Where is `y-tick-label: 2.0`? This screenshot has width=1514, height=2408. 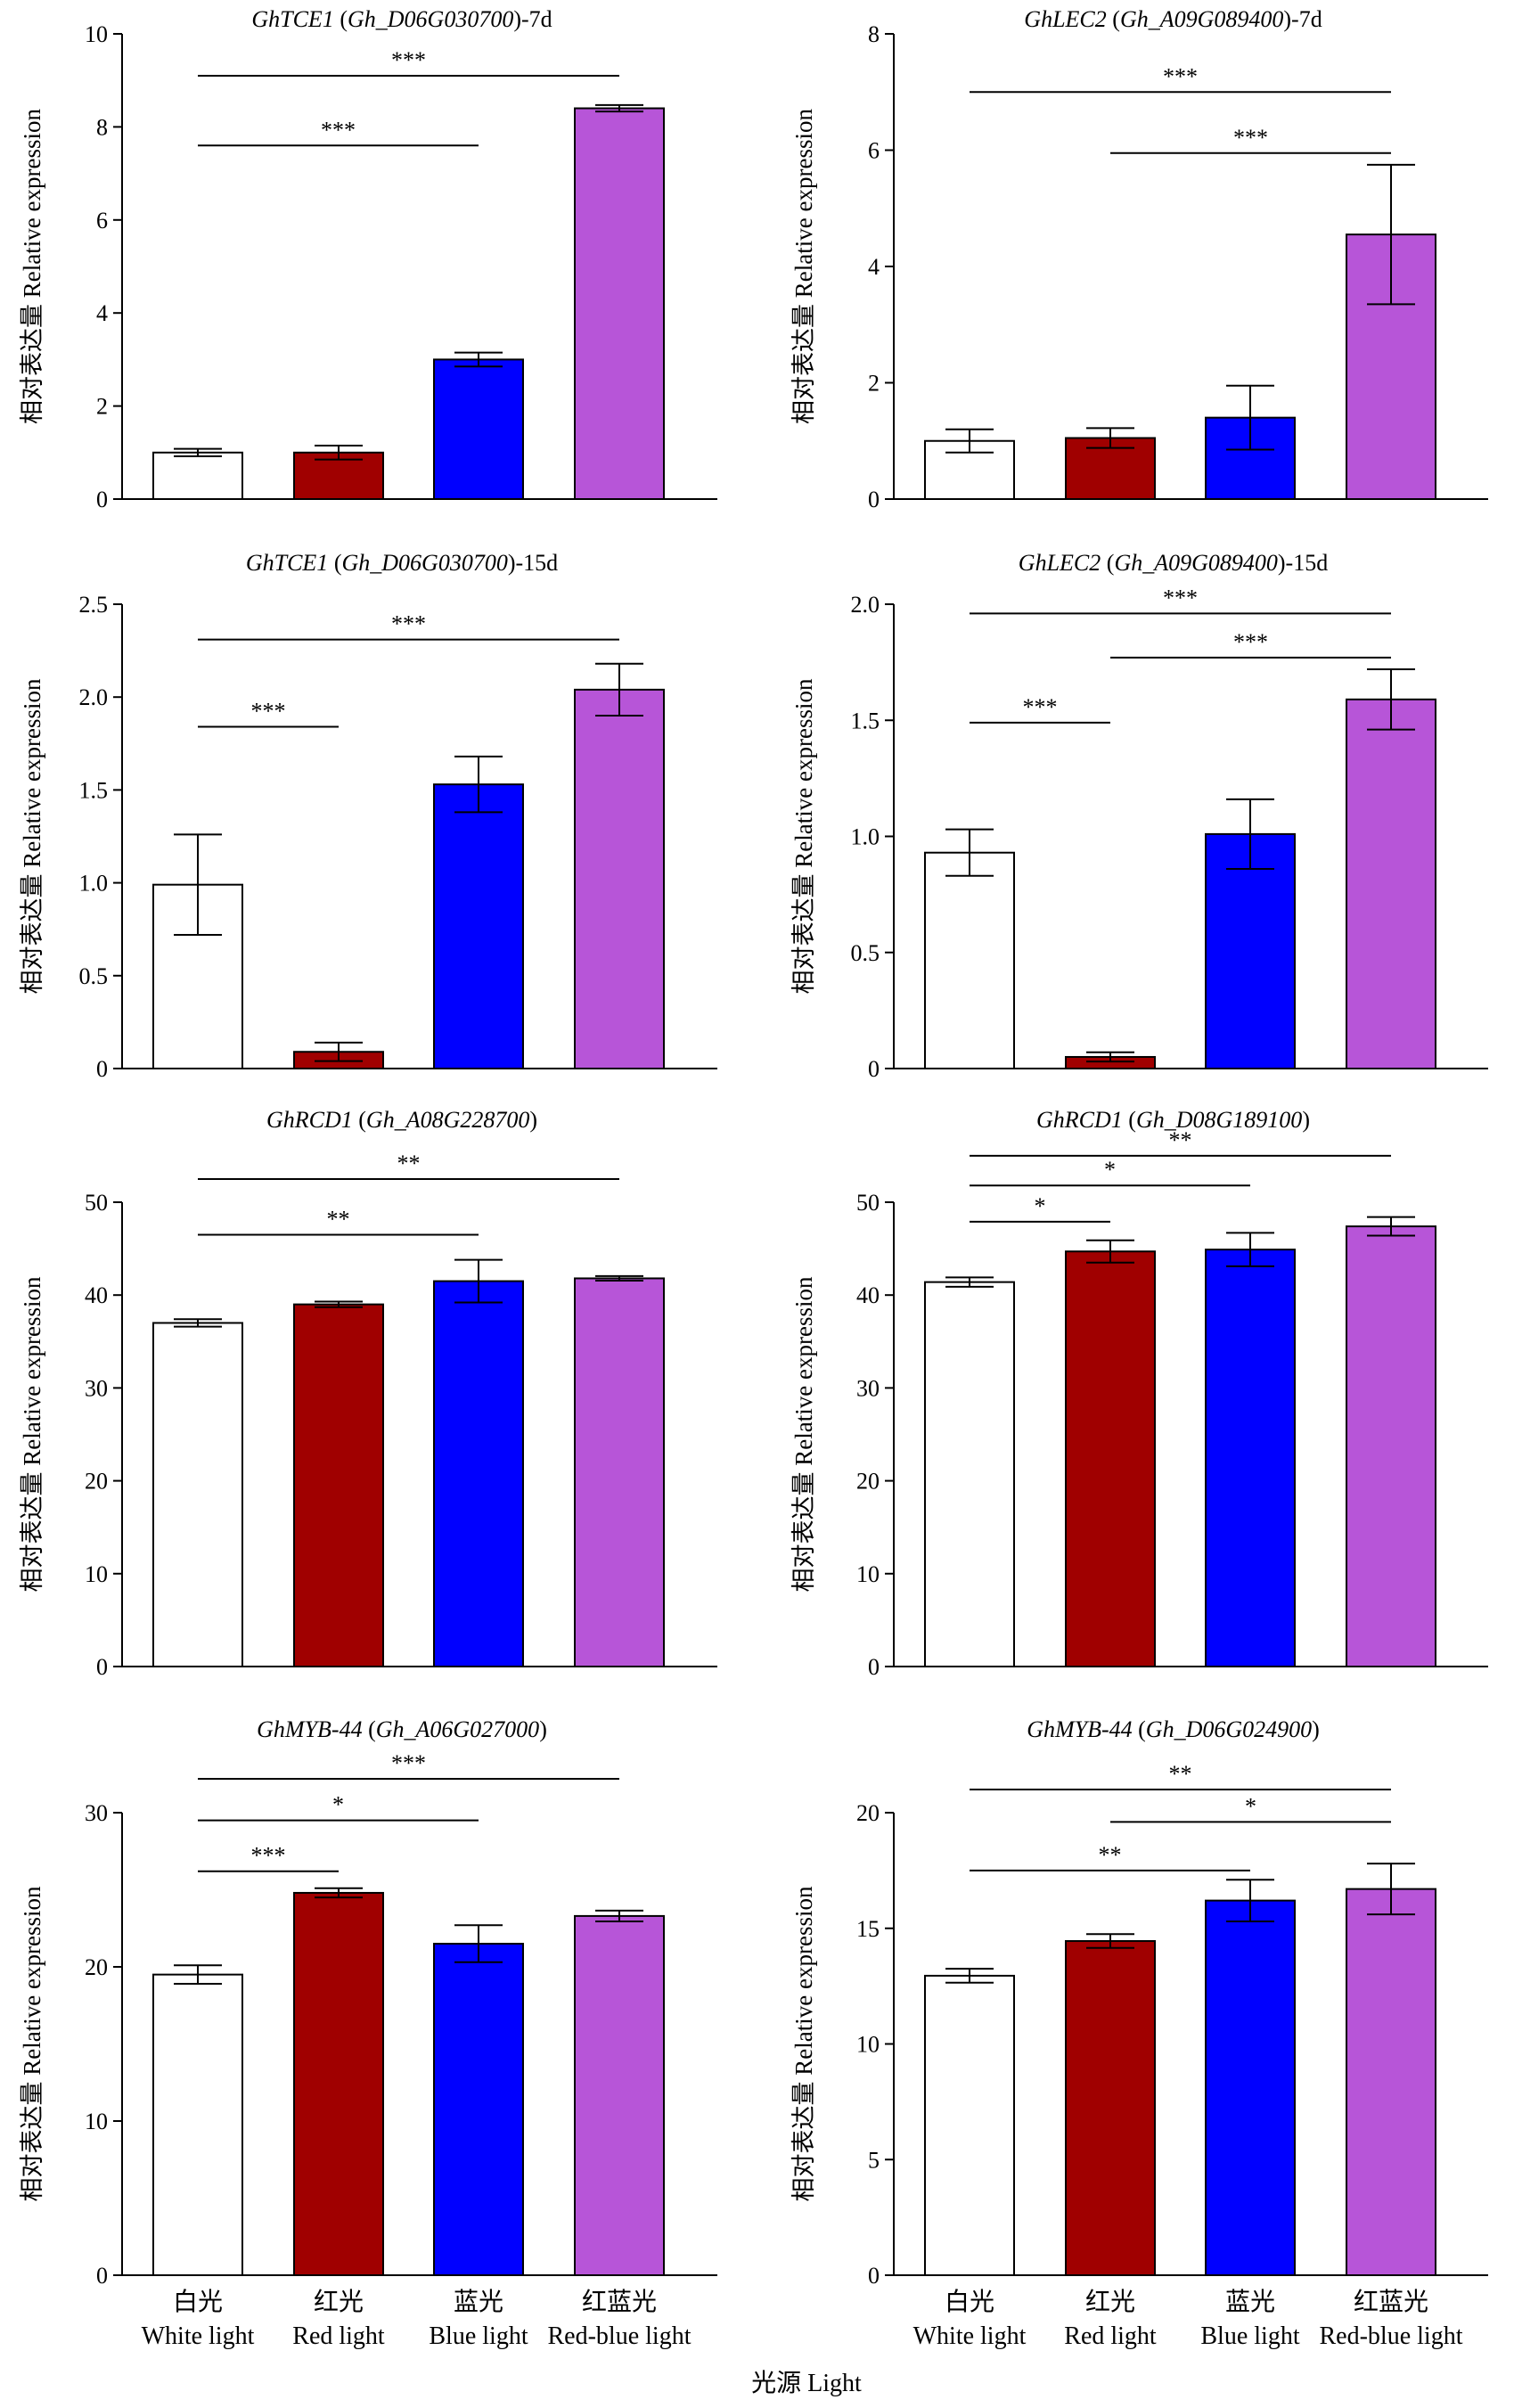 y-tick-label: 2.0 is located at coordinates (866, 605).